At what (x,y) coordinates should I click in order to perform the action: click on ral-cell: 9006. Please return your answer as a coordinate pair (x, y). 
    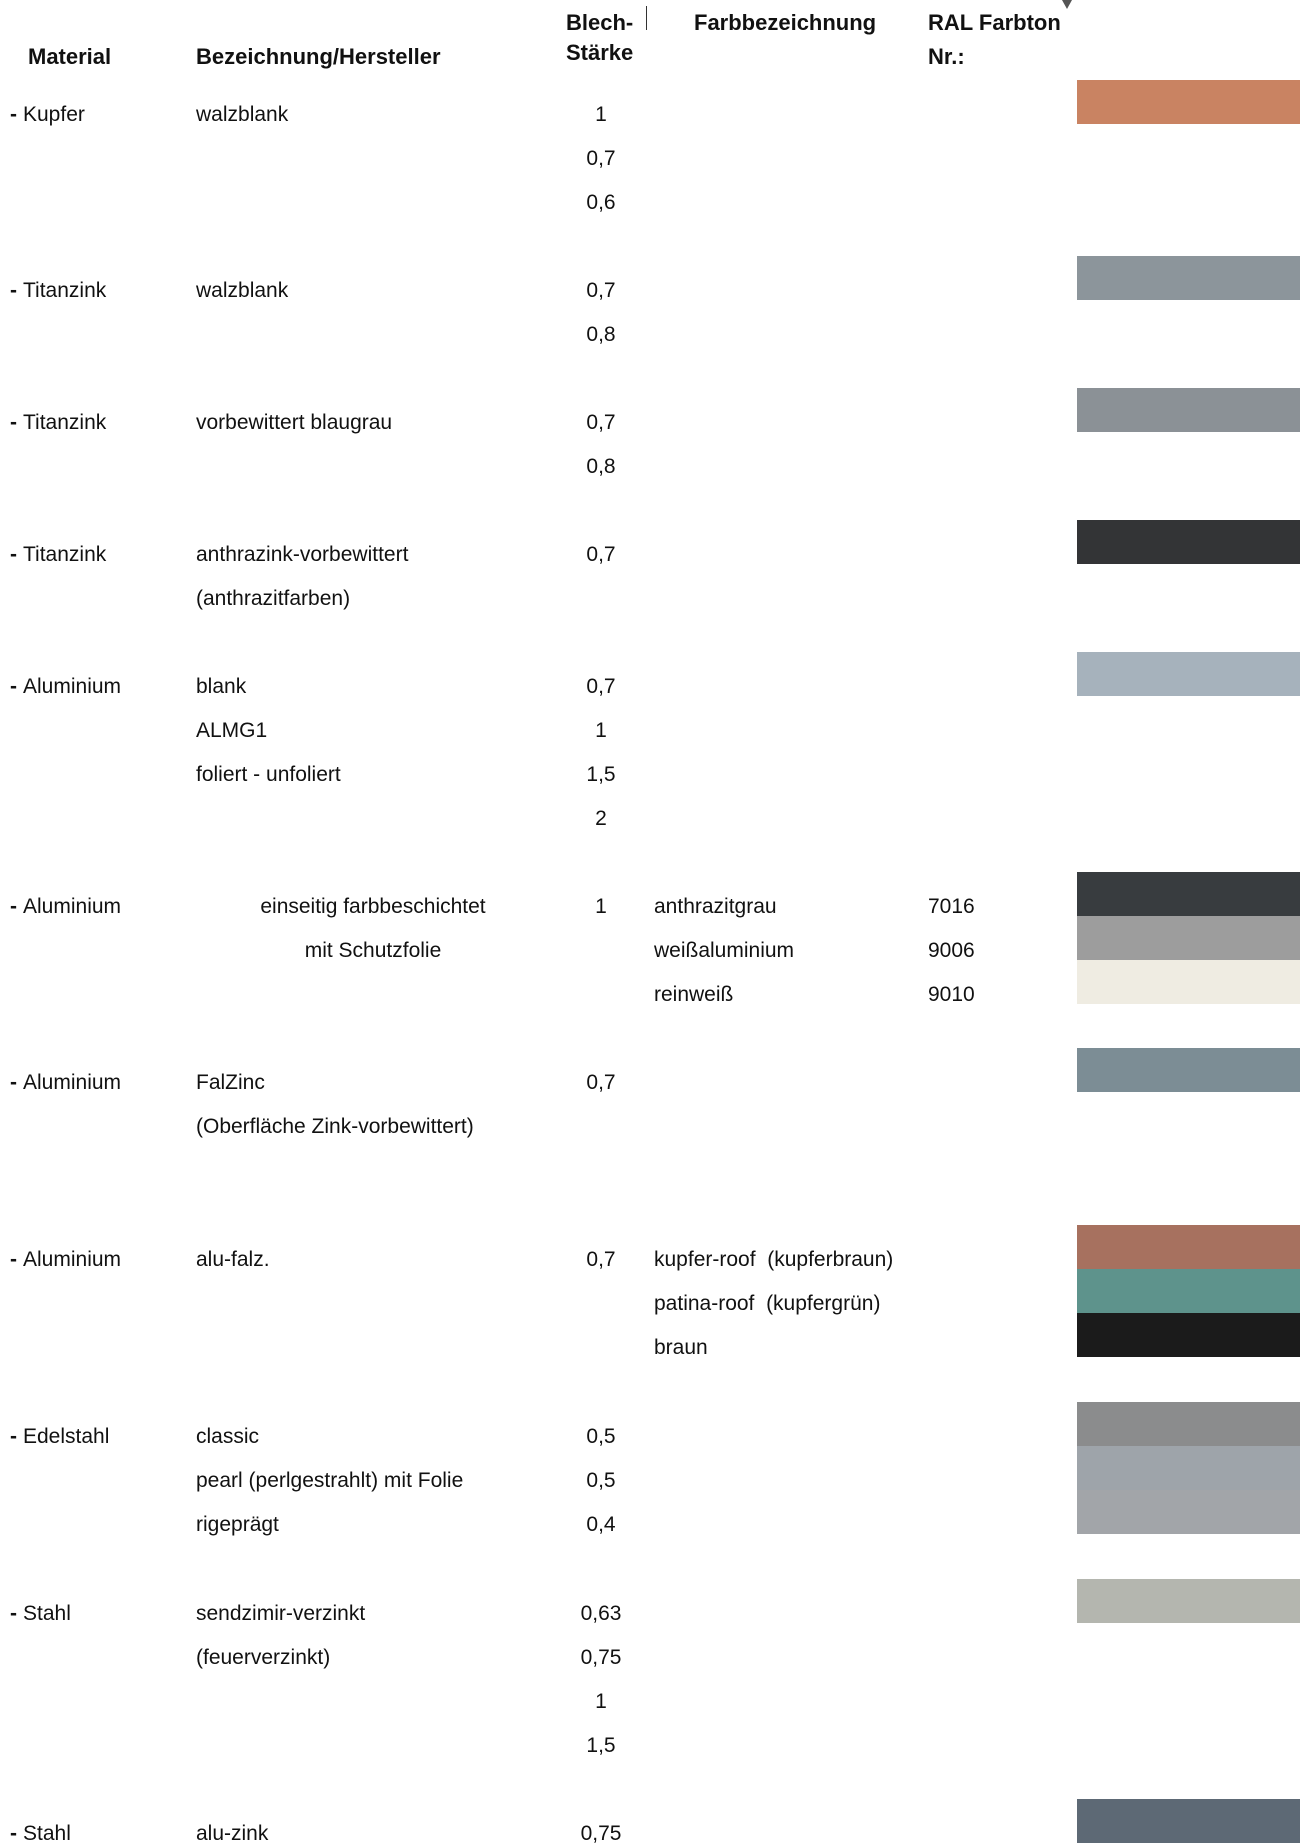
    Looking at the image, I should click on (951, 950).